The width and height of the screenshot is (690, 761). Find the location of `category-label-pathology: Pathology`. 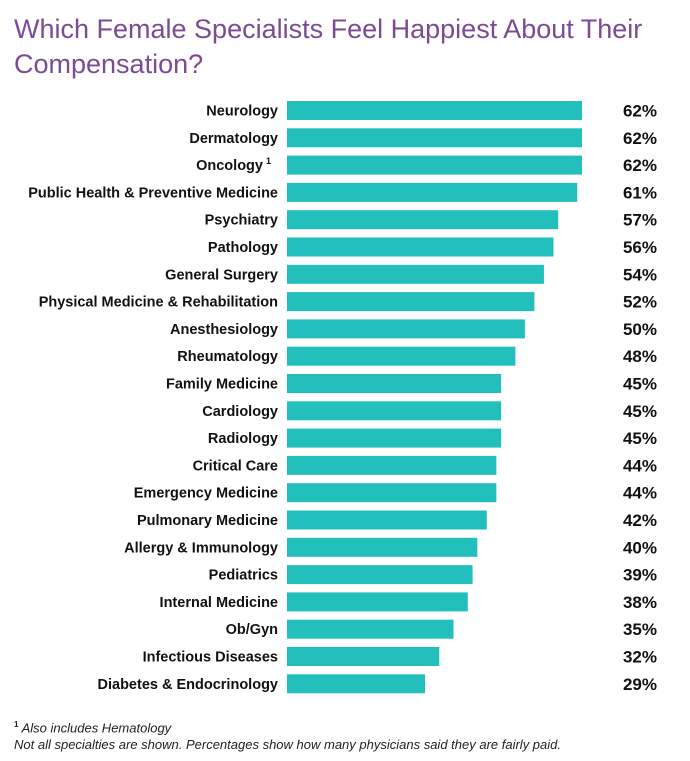

category-label-pathology: Pathology is located at coordinates (243, 248).